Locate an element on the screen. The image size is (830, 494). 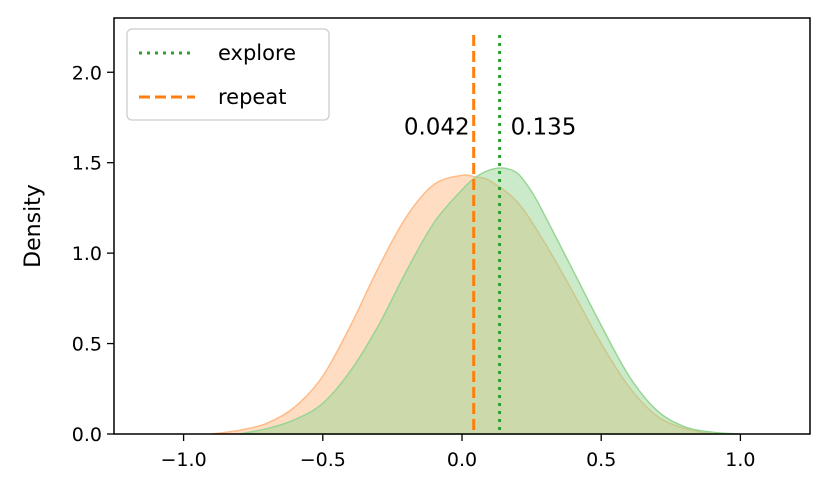
x-tick-label: 0.5 is located at coordinates (601, 460).